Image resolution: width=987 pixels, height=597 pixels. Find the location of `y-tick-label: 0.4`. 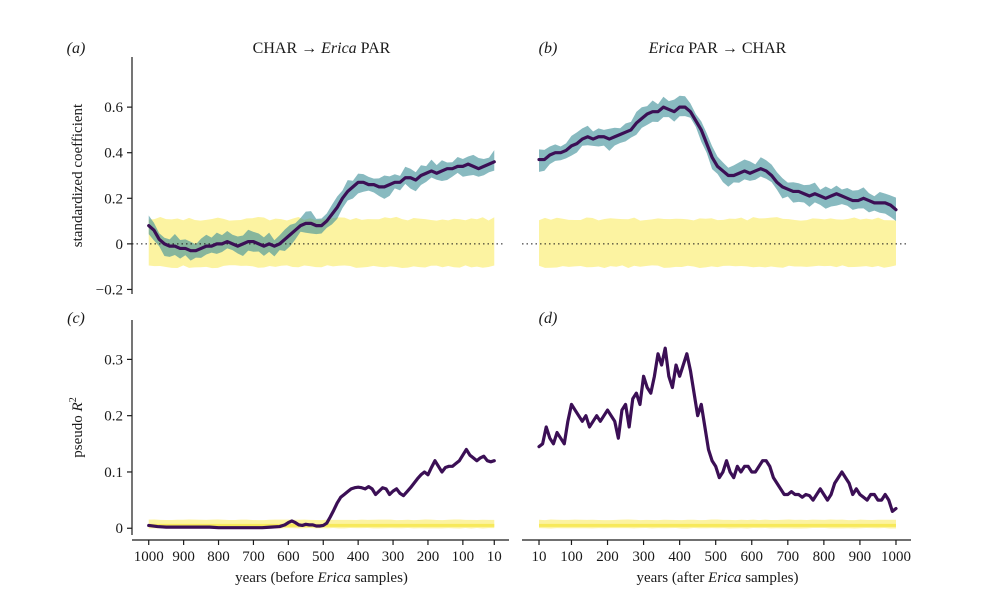

y-tick-label: 0.4 is located at coordinates (113, 154).